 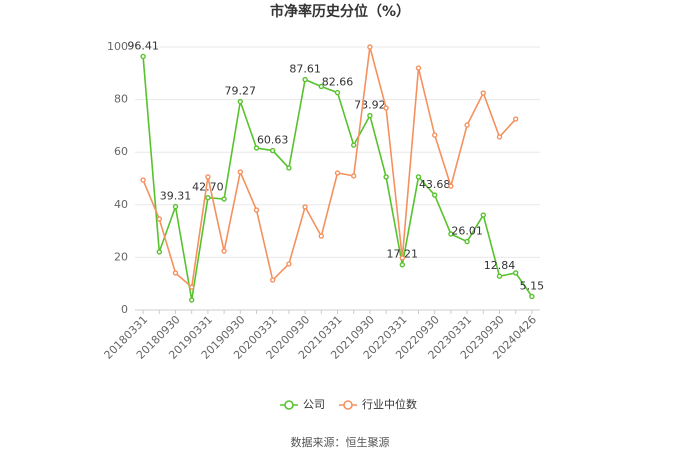 What do you see at coordinates (435, 184) in the screenshot?
I see `data-label: 43.68` at bounding box center [435, 184].